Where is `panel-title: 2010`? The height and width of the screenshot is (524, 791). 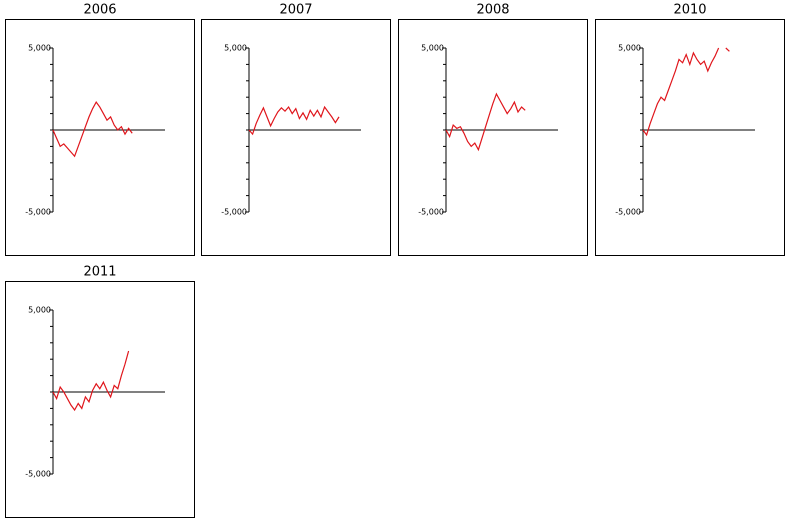 panel-title: 2010 is located at coordinates (689, 10).